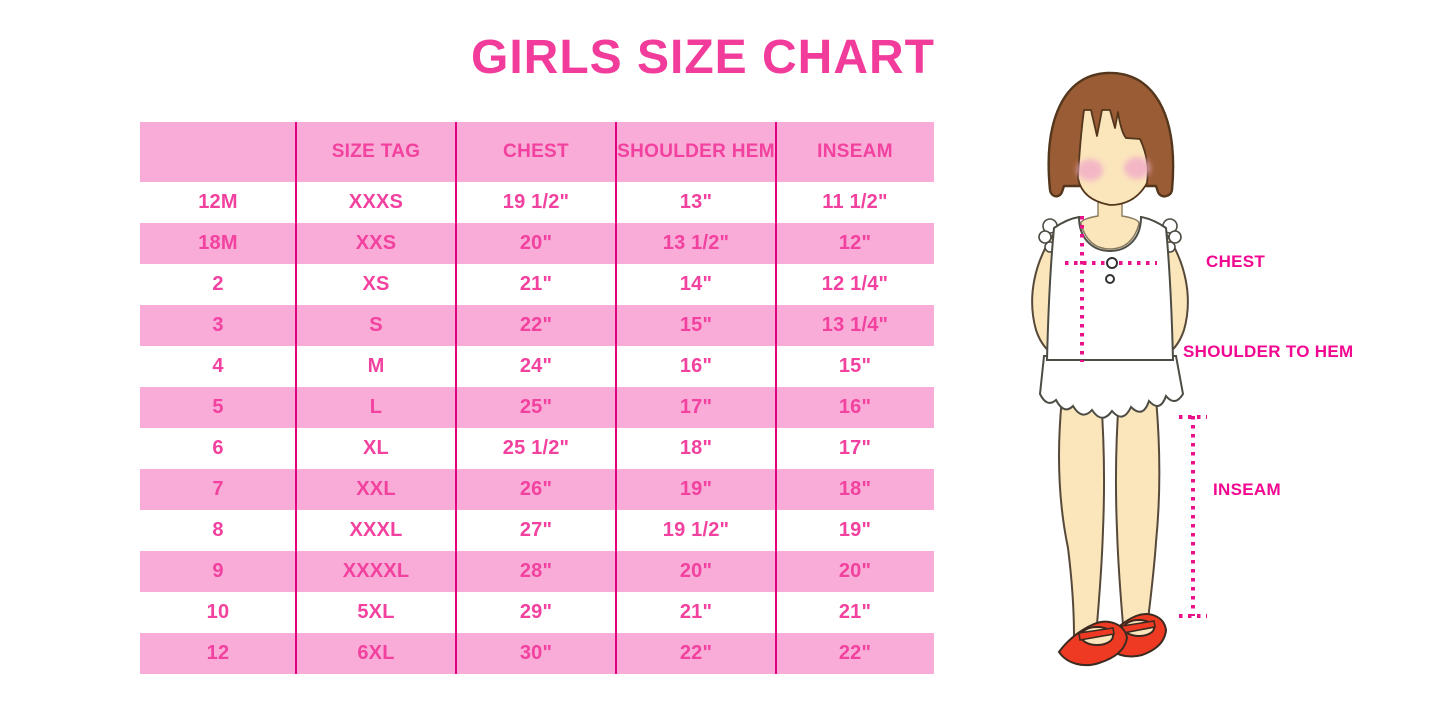 The width and height of the screenshot is (1445, 723). What do you see at coordinates (376, 325) in the screenshot?
I see `table-row-3-cell-1: S` at bounding box center [376, 325].